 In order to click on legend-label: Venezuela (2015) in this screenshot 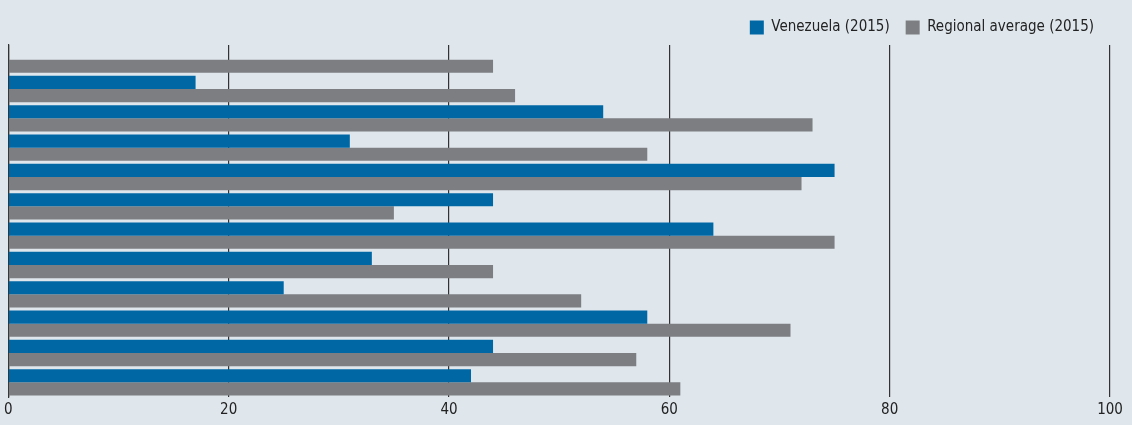, I will do `click(830, 26)`.